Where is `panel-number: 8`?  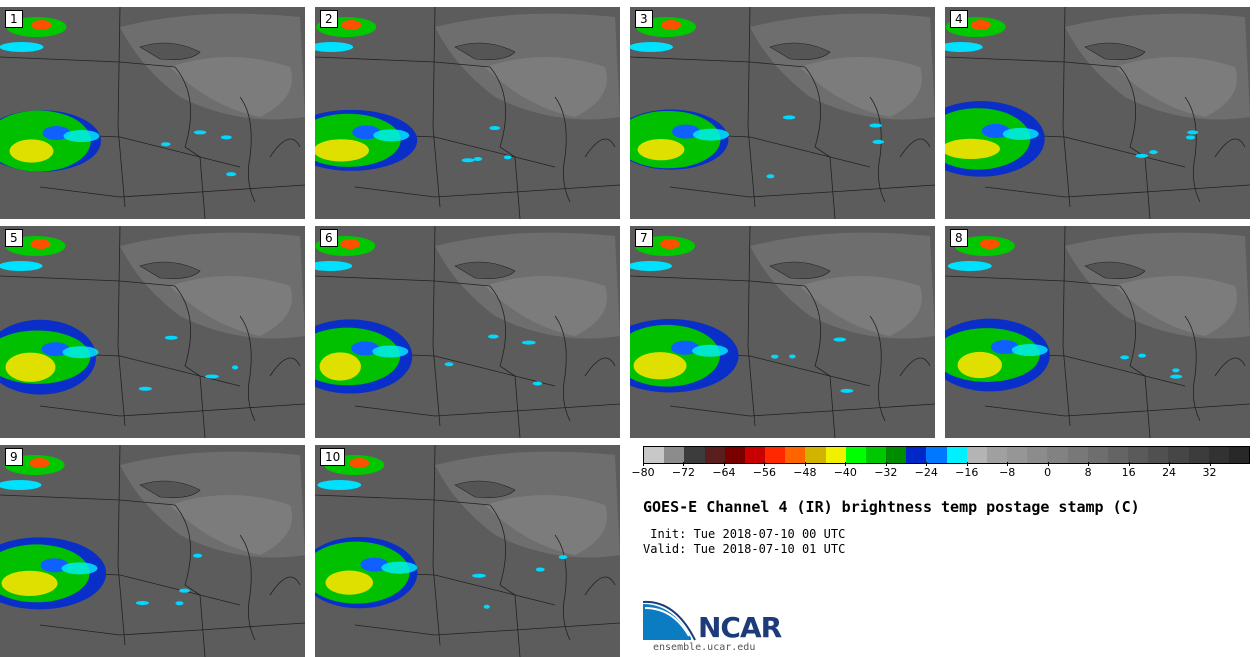 panel-number: 8 is located at coordinates (959, 238).